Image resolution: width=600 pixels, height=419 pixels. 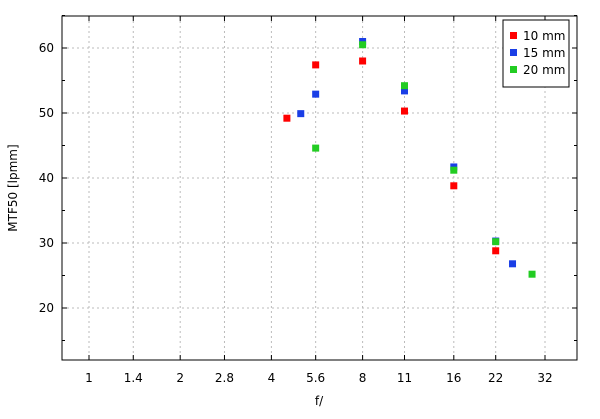 What do you see at coordinates (133, 378) in the screenshot?
I see `x-tick-label: 1.4` at bounding box center [133, 378].